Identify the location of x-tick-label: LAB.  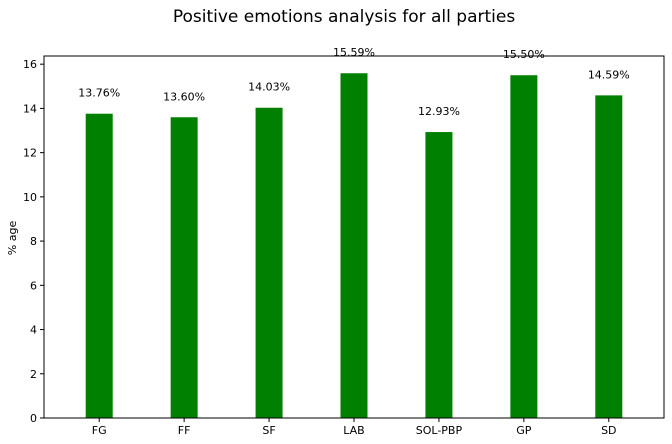
(353, 430).